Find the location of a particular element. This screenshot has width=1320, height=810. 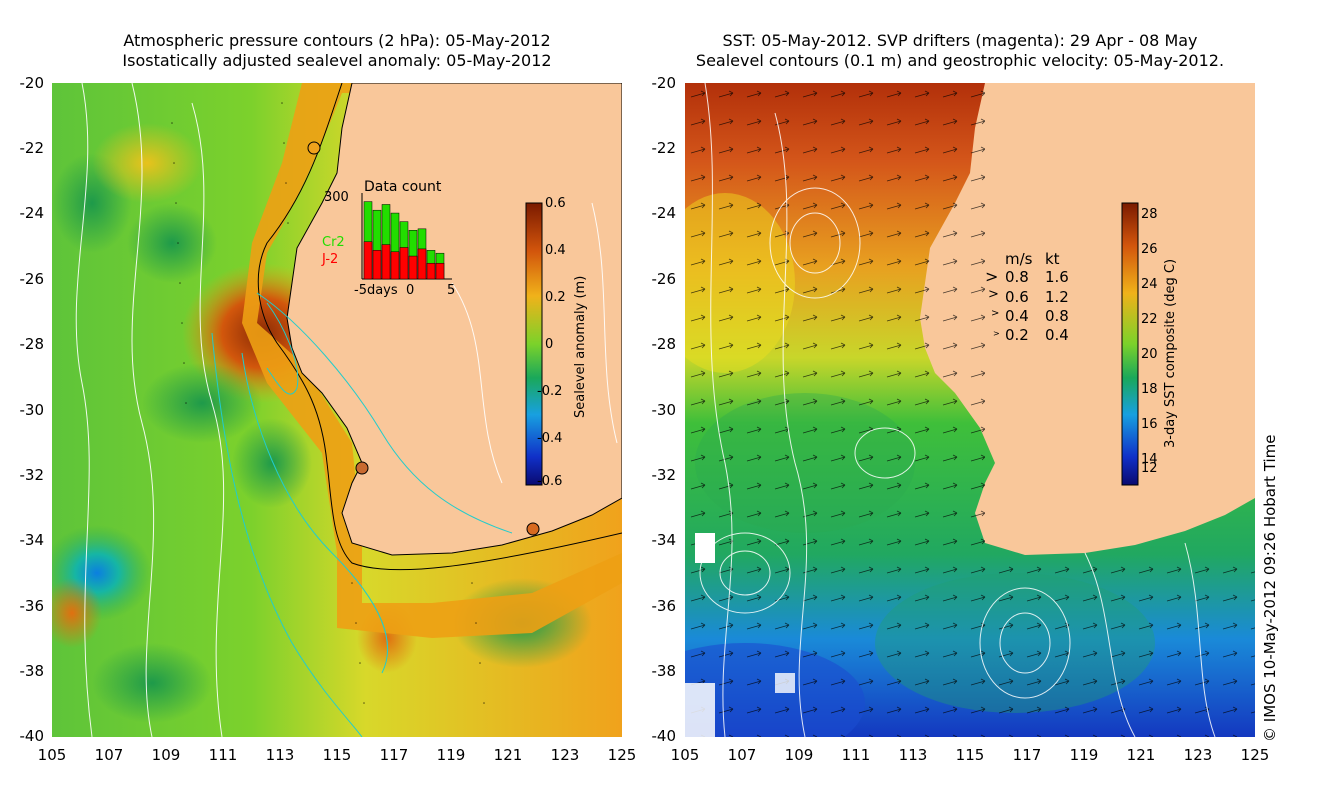

left-y-tick: -32 is located at coordinates (32, 475).